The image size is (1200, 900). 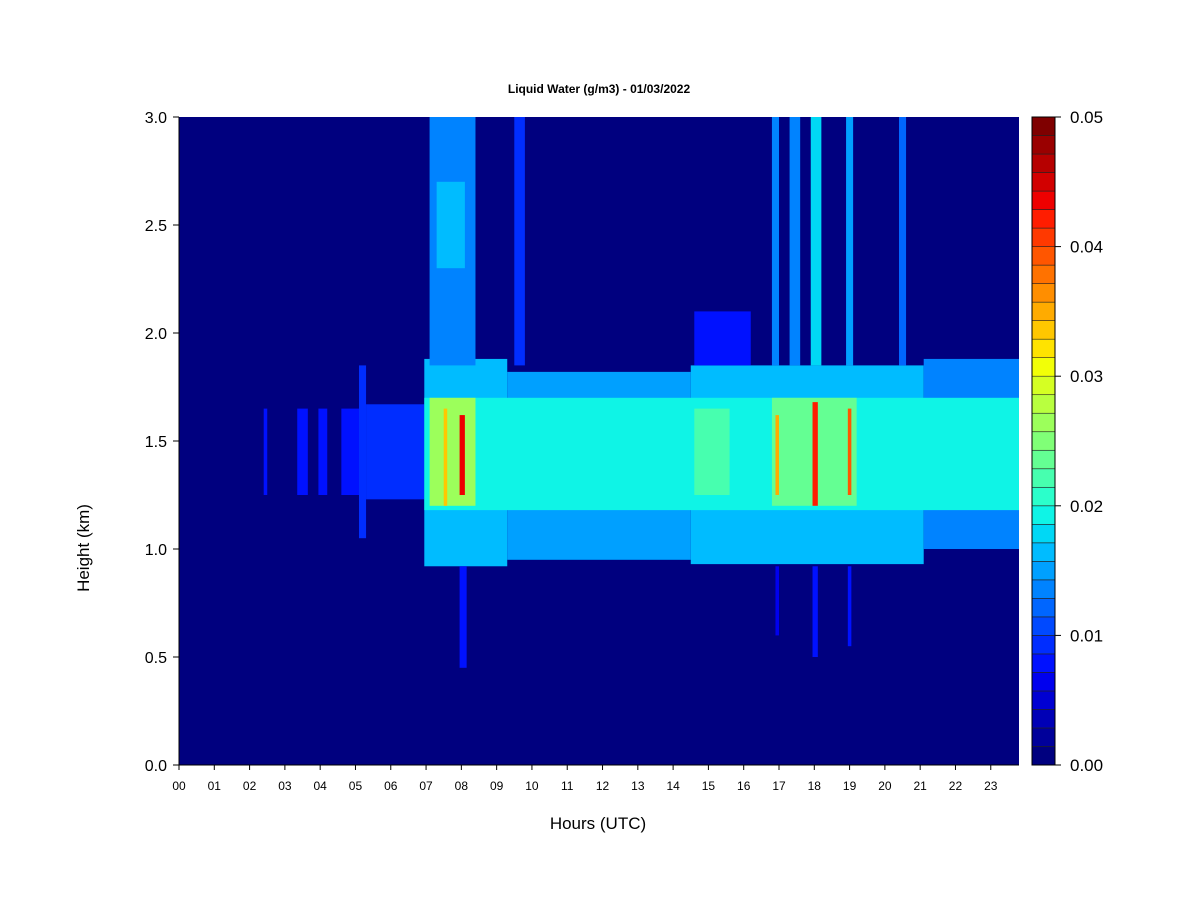 What do you see at coordinates (815, 786) in the screenshot?
I see `x-tick-label: 18` at bounding box center [815, 786].